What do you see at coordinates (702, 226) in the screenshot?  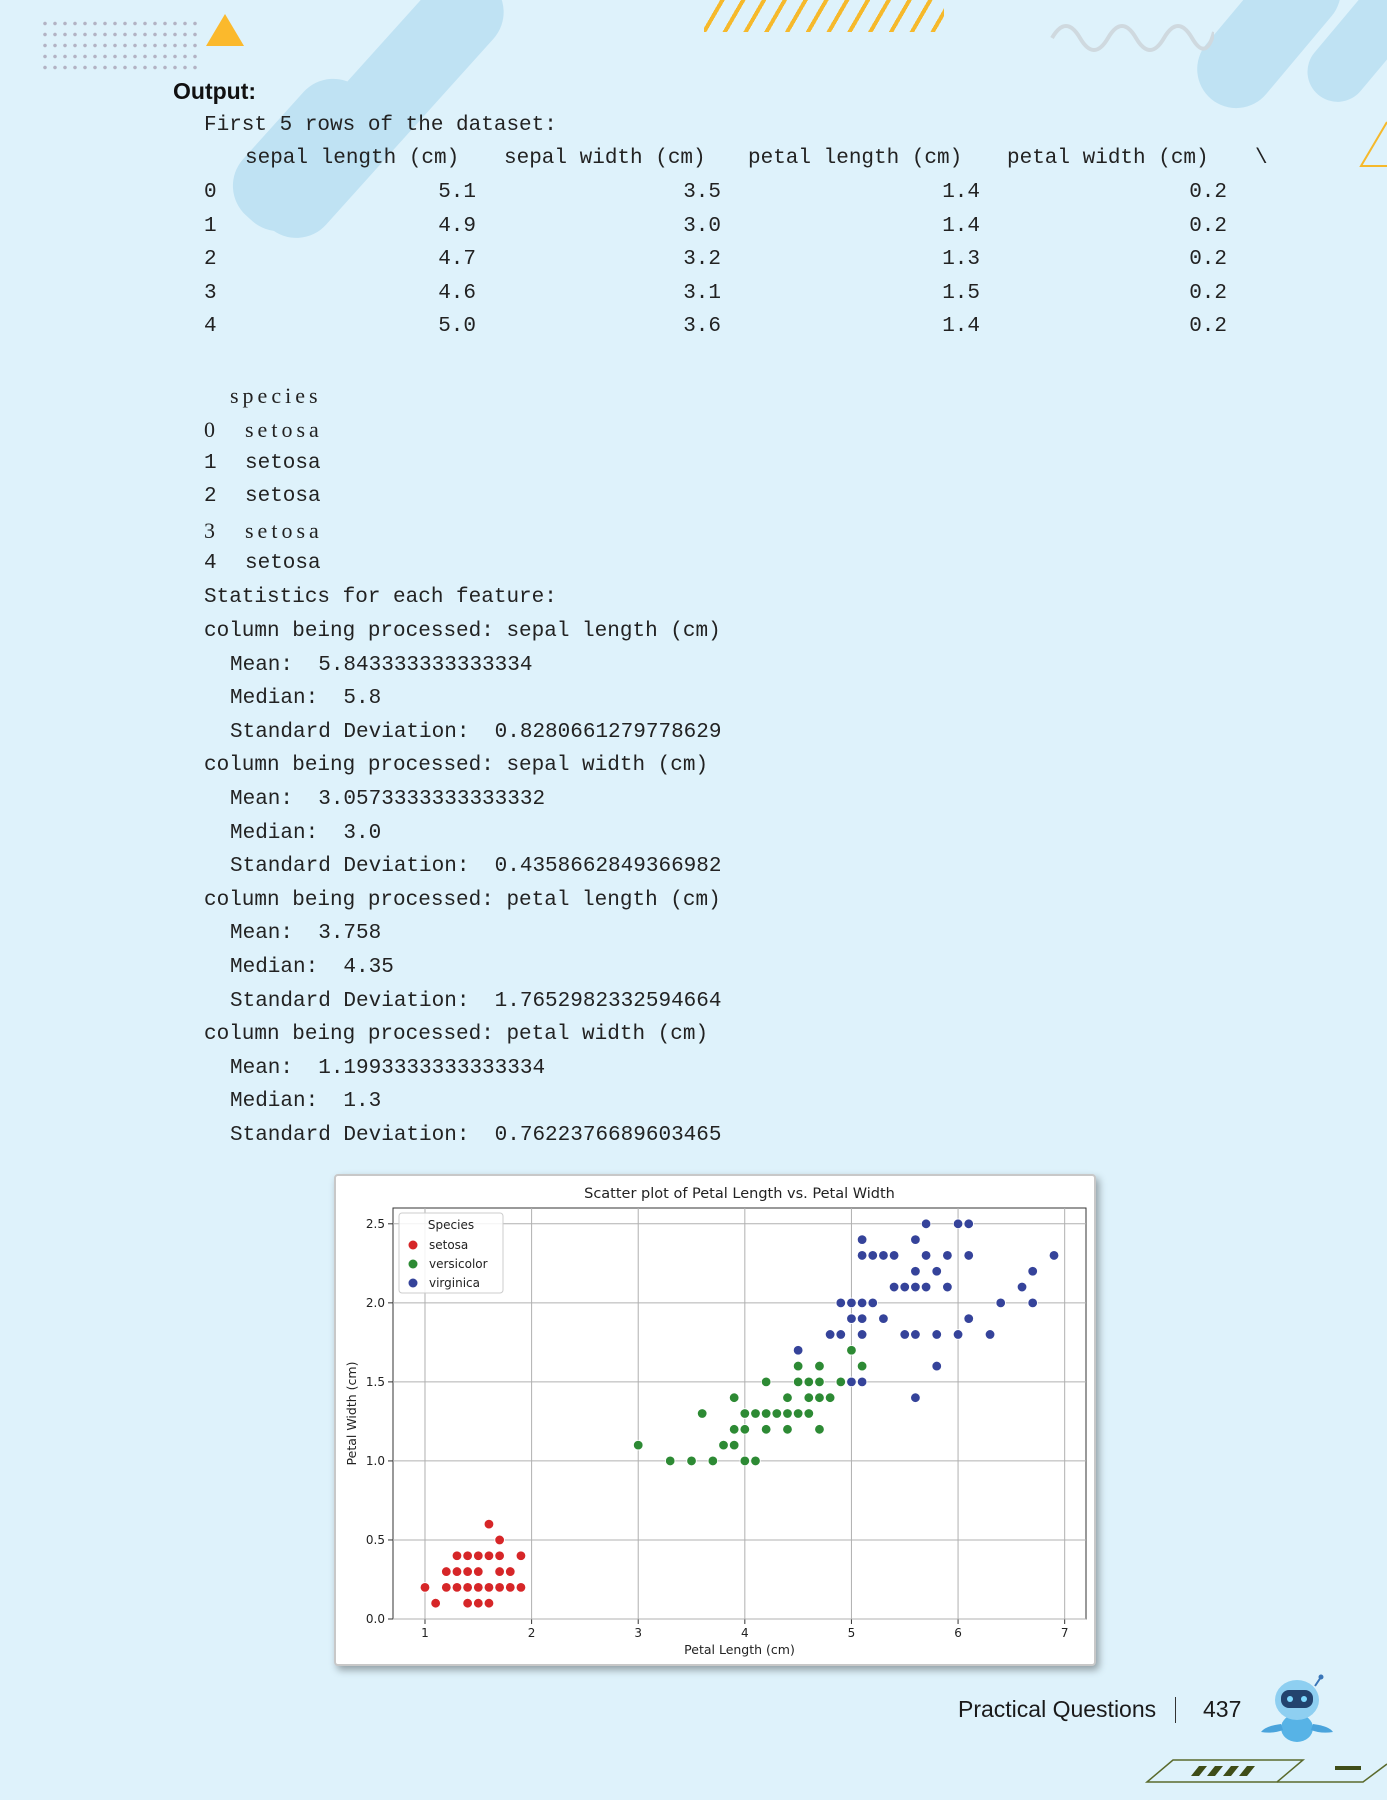 I see `df-cell: 3.0` at bounding box center [702, 226].